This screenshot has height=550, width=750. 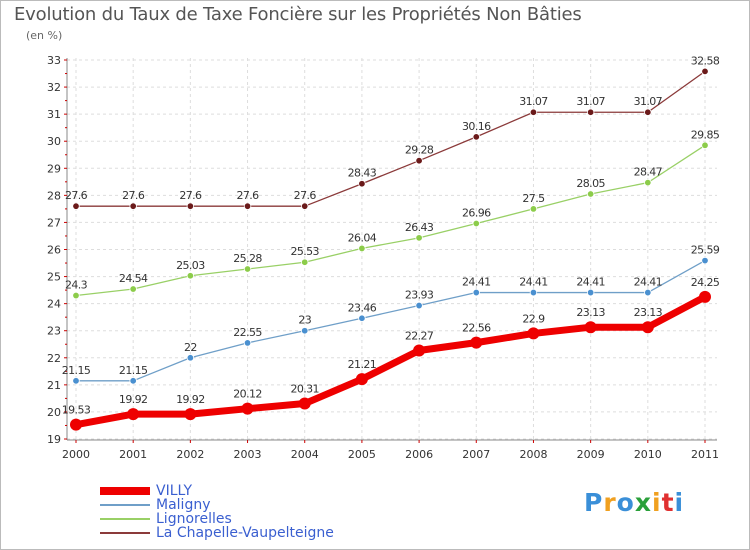 I want to click on data-label-la-chapelle-vaupelteigne: 28.43, so click(x=362, y=173).